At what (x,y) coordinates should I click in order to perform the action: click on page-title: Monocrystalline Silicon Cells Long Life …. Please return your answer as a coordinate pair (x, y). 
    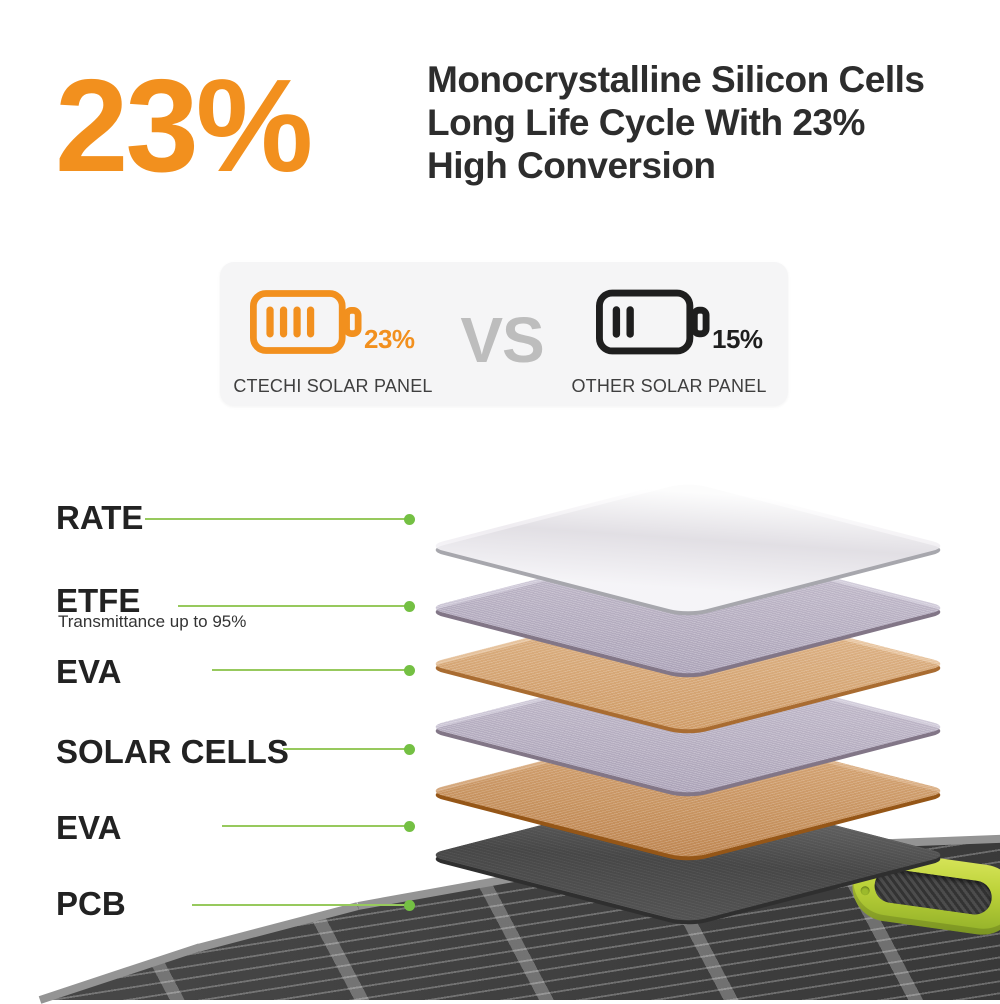
    Looking at the image, I should click on (707, 122).